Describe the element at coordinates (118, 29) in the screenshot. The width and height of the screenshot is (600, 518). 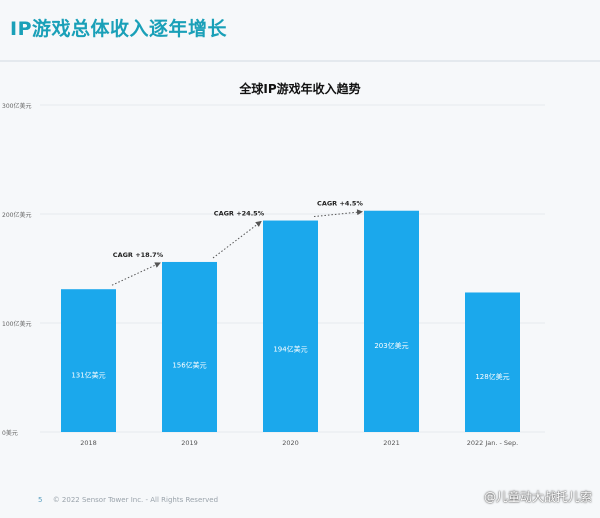
I see `page-heading: IP游戏总体收入逐年增长` at that location.